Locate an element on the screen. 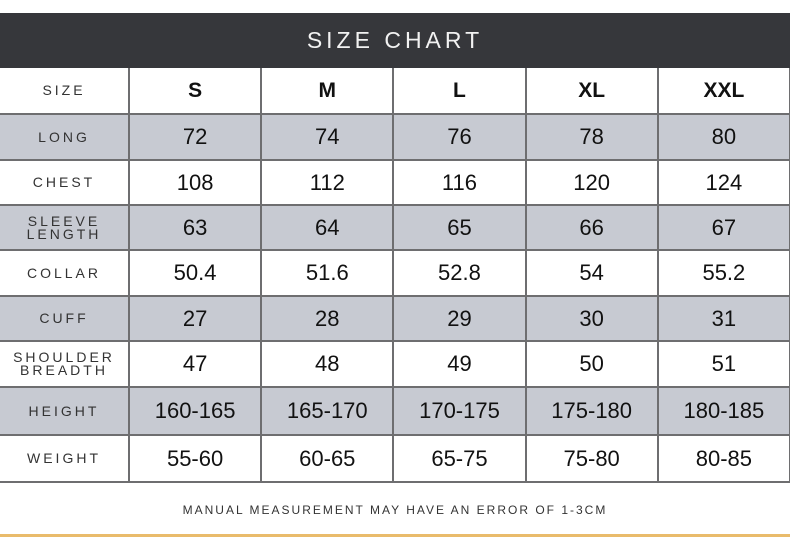 Image resolution: width=790 pixels, height=537 pixels. row-label: SLEEVE LENGTH is located at coordinates (65, 227).